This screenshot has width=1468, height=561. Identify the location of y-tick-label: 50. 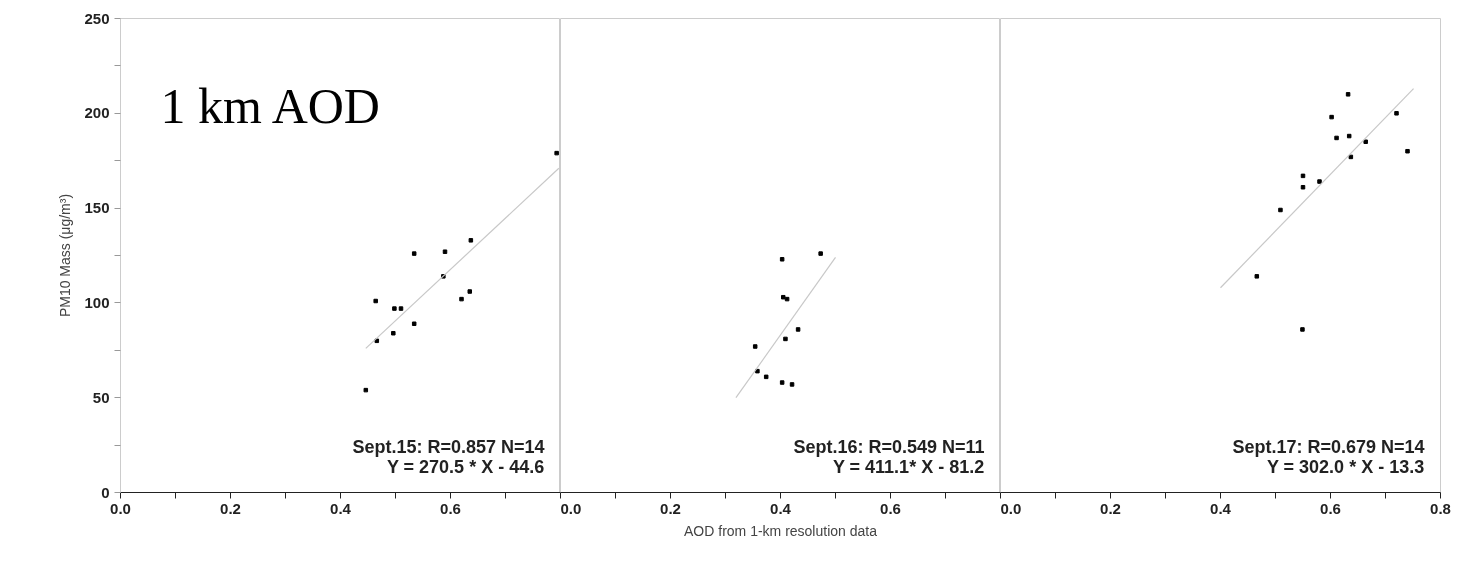
(101, 397).